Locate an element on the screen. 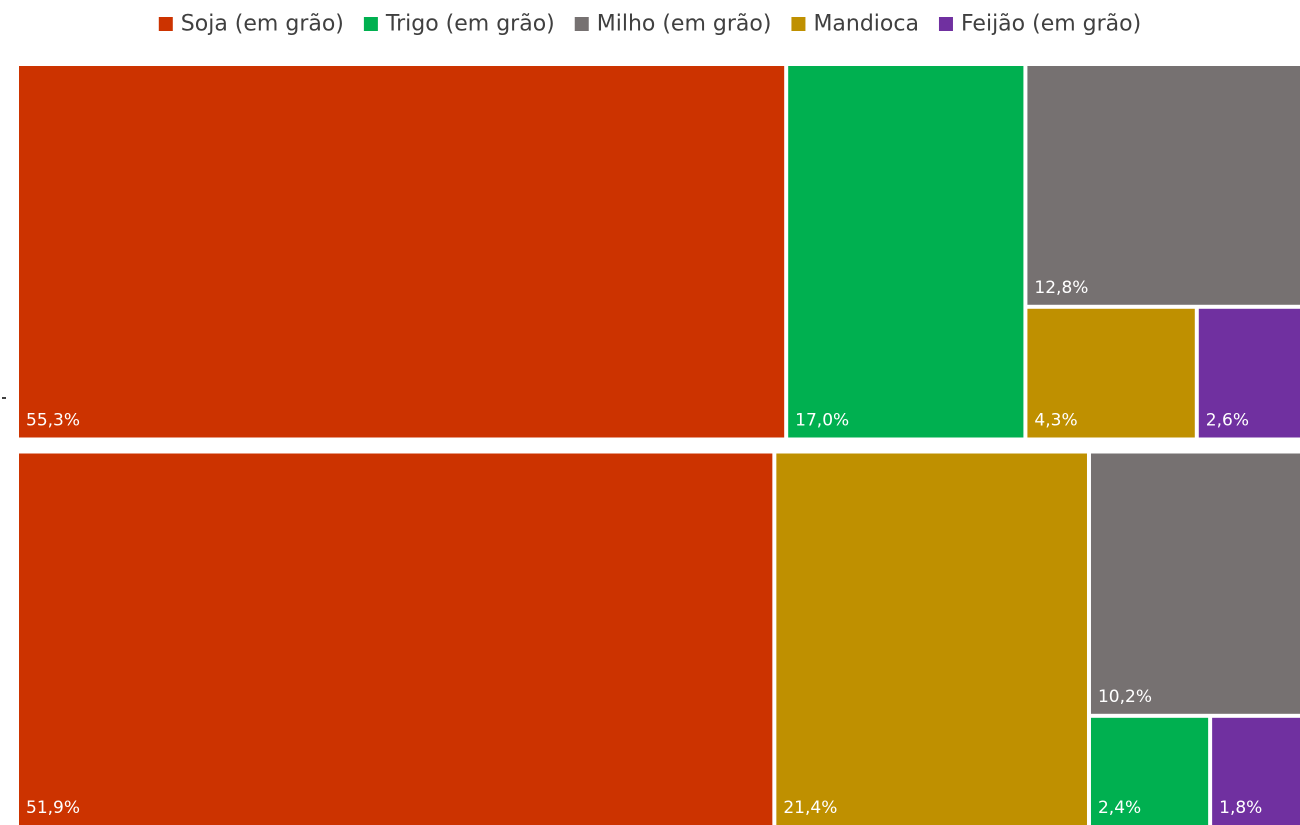 This screenshot has width=1300, height=825. tile-value-label: 1,8% is located at coordinates (1240, 808).